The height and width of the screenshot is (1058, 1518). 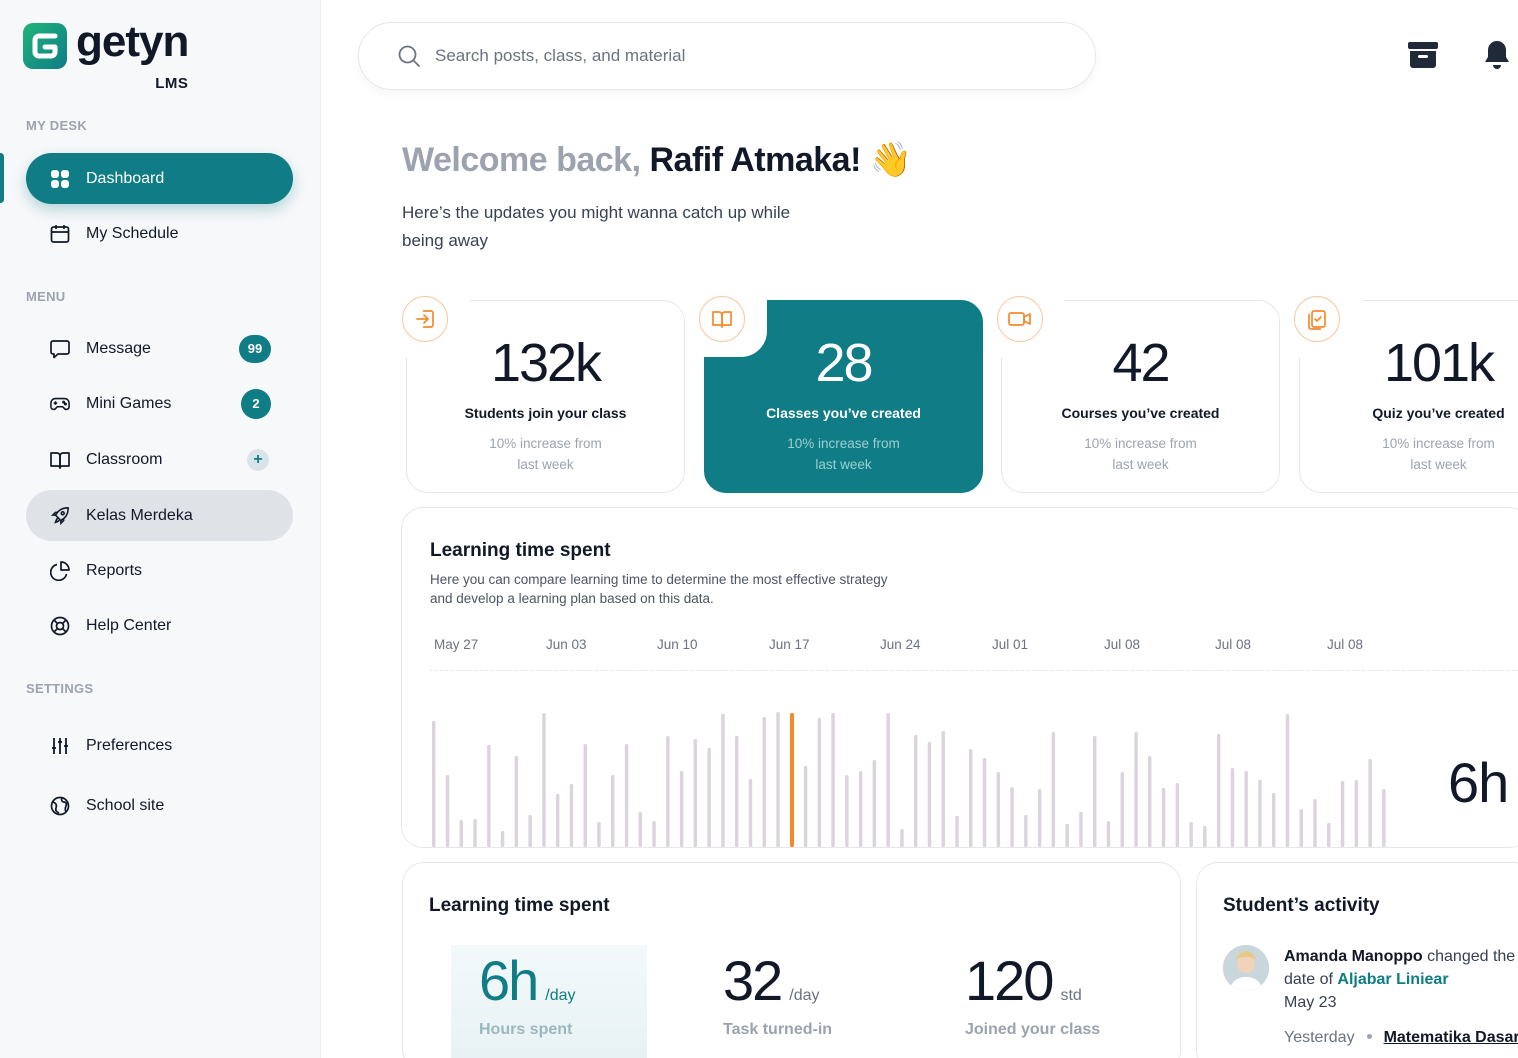 What do you see at coordinates (258, 459) in the screenshot?
I see `add-classroom-button: +` at bounding box center [258, 459].